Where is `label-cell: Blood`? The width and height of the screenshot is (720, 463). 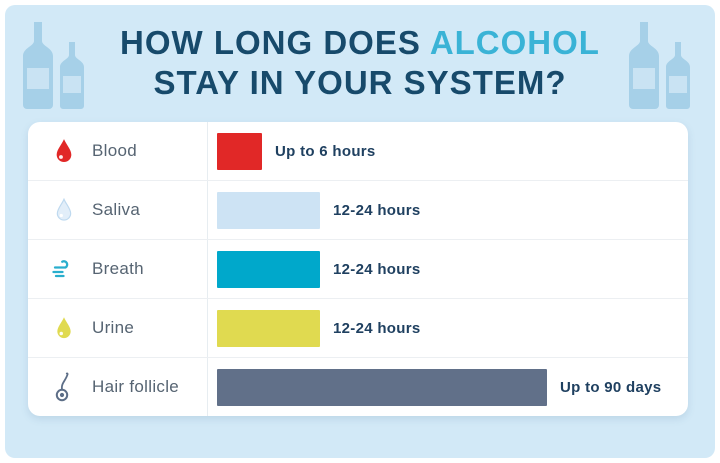
label-cell: Blood is located at coordinates (117, 151).